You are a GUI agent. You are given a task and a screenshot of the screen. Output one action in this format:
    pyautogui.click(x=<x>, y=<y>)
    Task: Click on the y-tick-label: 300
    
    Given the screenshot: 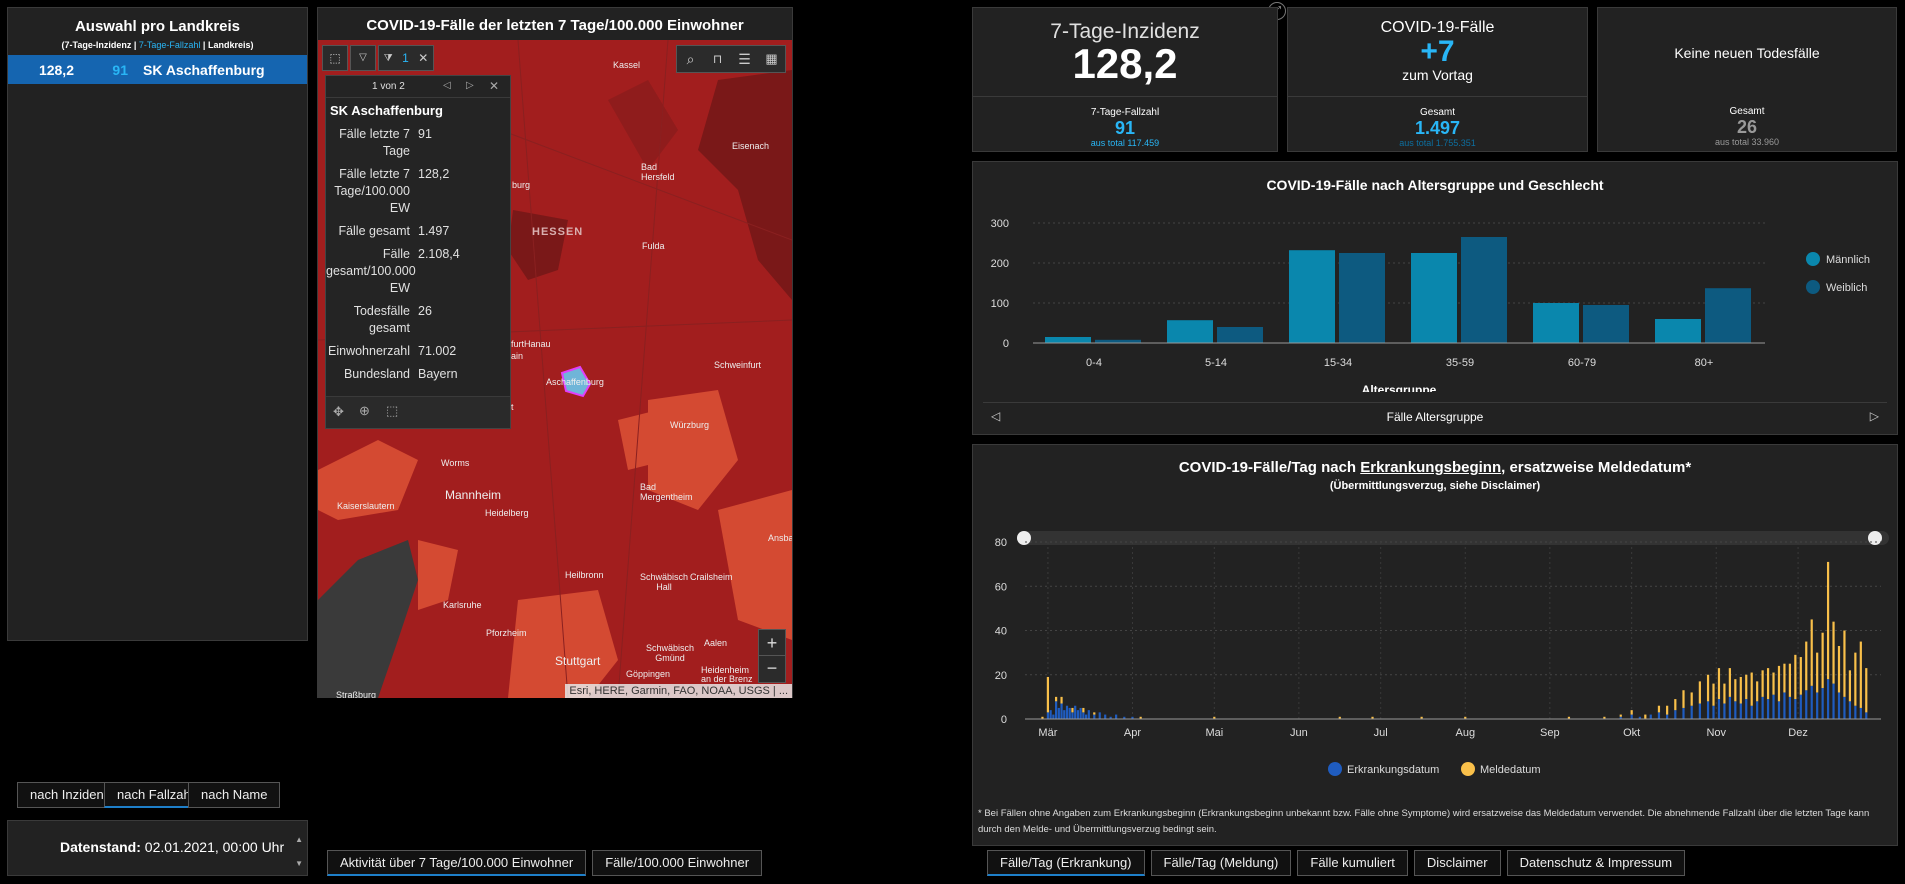 What is the action you would take?
    pyautogui.click(x=1000, y=224)
    